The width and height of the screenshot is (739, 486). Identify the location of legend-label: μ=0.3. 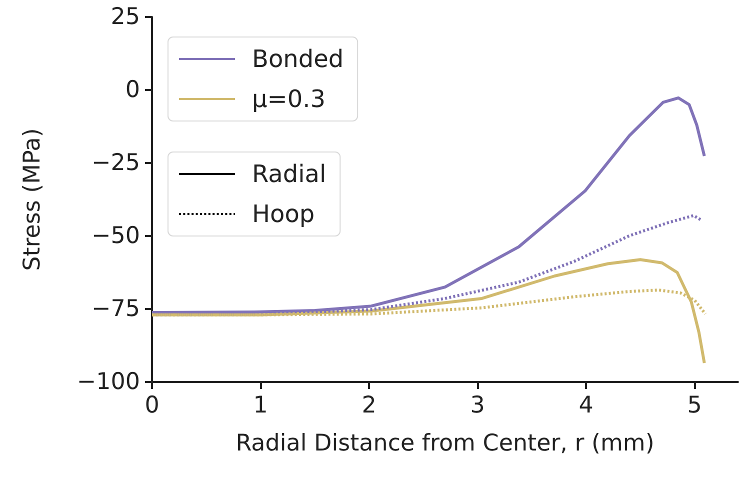
(289, 99).